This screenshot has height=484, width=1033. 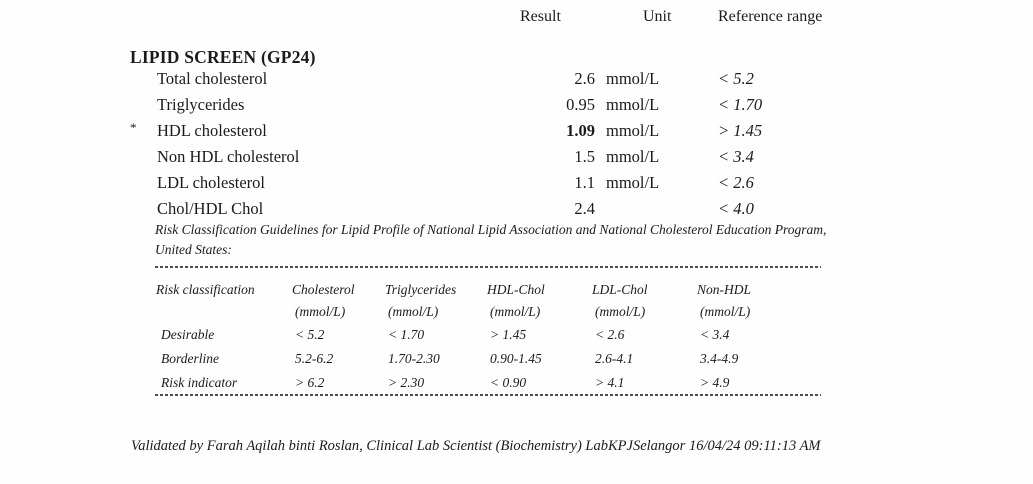 I want to click on test-reference-range: < 5.2, so click(x=736, y=78).